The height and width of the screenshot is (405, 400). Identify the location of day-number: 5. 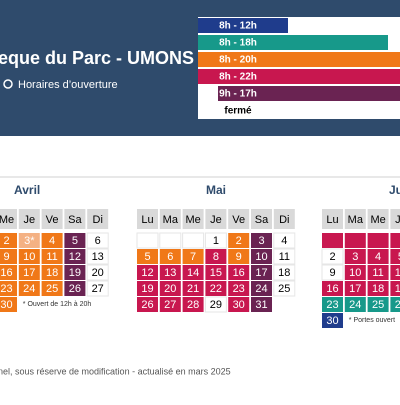
(75, 241).